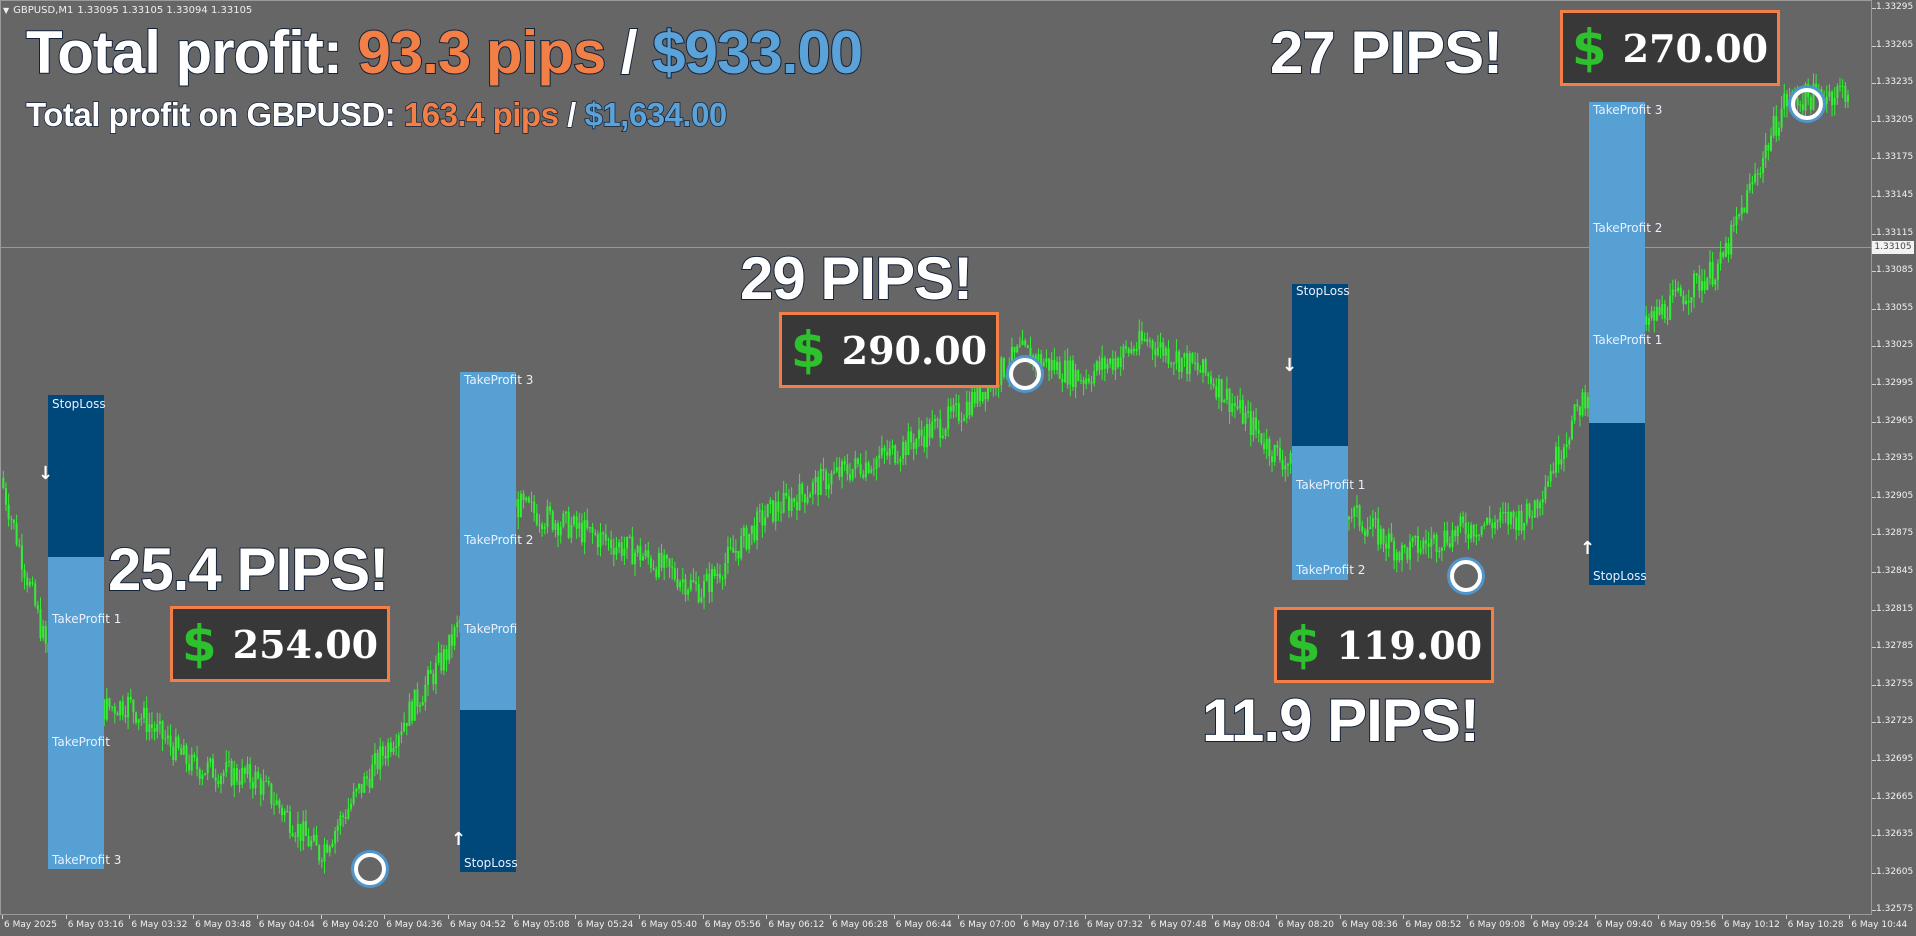 This screenshot has width=1916, height=936. I want to click on trade-box-2-stoploss: StopLoss, so click(489, 791).